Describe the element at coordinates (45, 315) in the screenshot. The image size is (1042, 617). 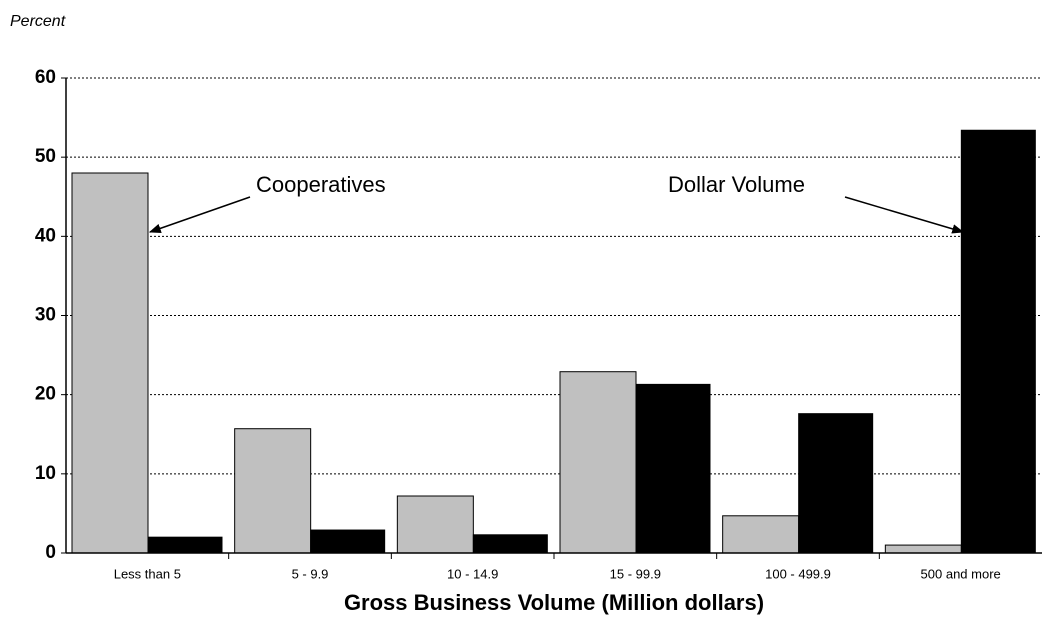
I see `y-tick-label: 30` at that location.